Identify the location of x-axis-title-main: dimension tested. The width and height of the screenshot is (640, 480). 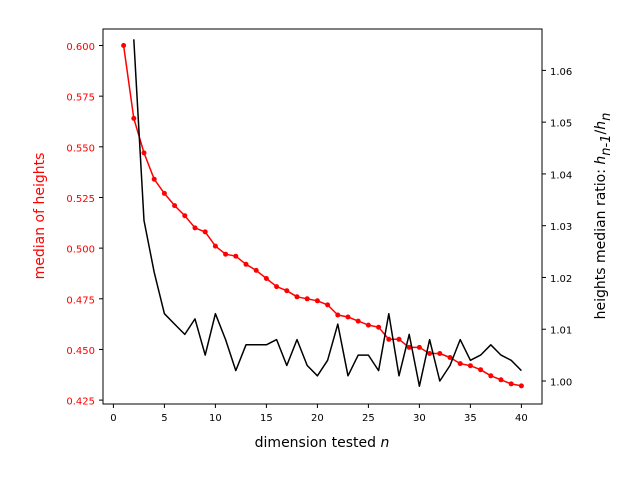
(318, 443).